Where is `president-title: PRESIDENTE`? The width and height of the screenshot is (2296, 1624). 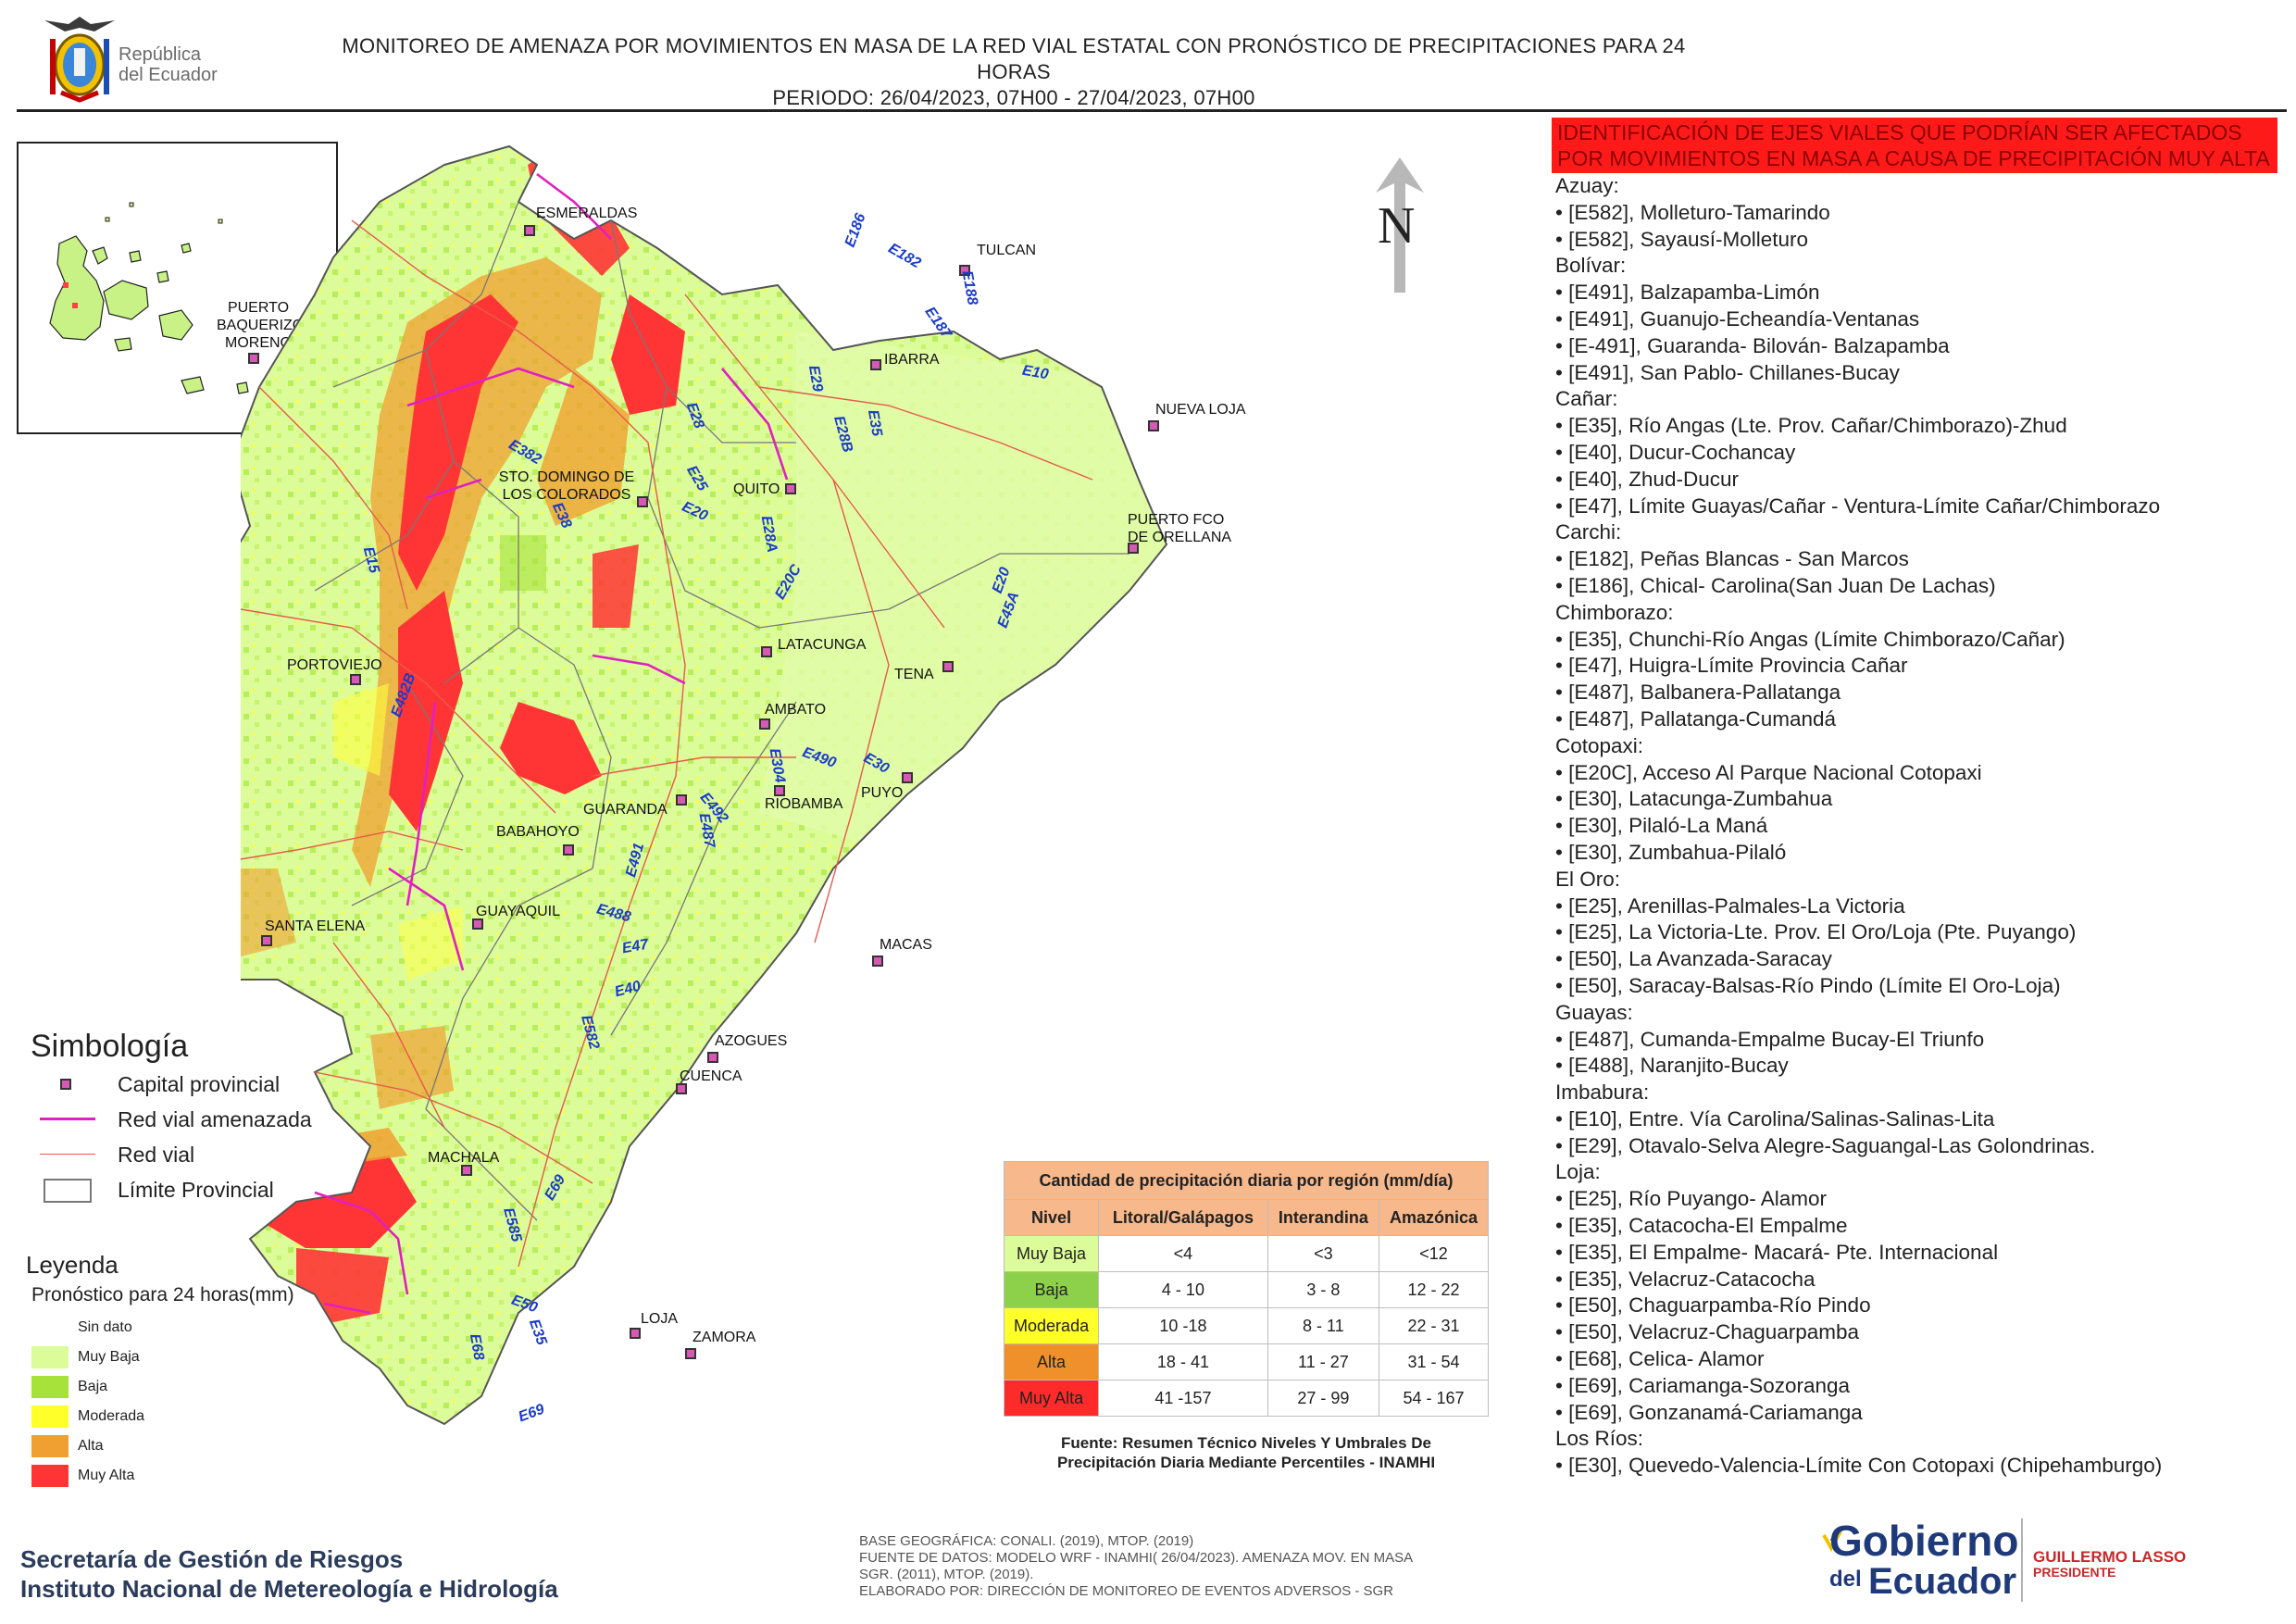
president-title: PRESIDENTE is located at coordinates (2074, 1572).